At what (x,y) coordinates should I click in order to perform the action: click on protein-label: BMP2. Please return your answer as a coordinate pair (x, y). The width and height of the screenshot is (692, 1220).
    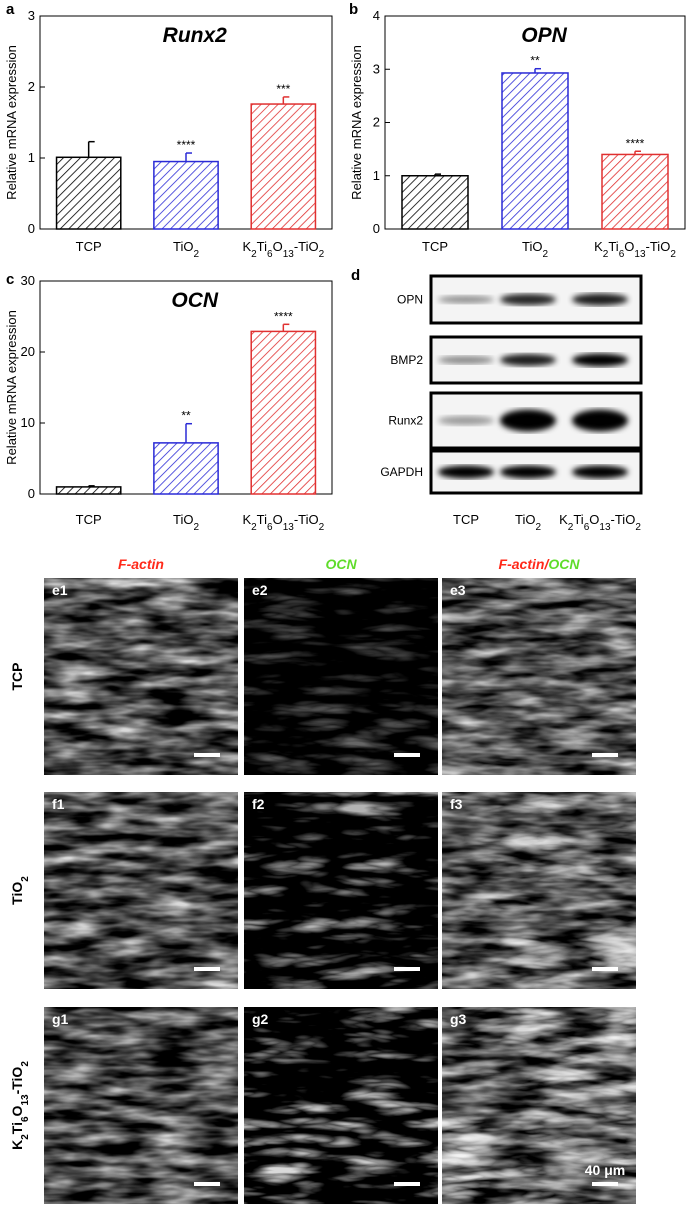
    Looking at the image, I should click on (406, 360).